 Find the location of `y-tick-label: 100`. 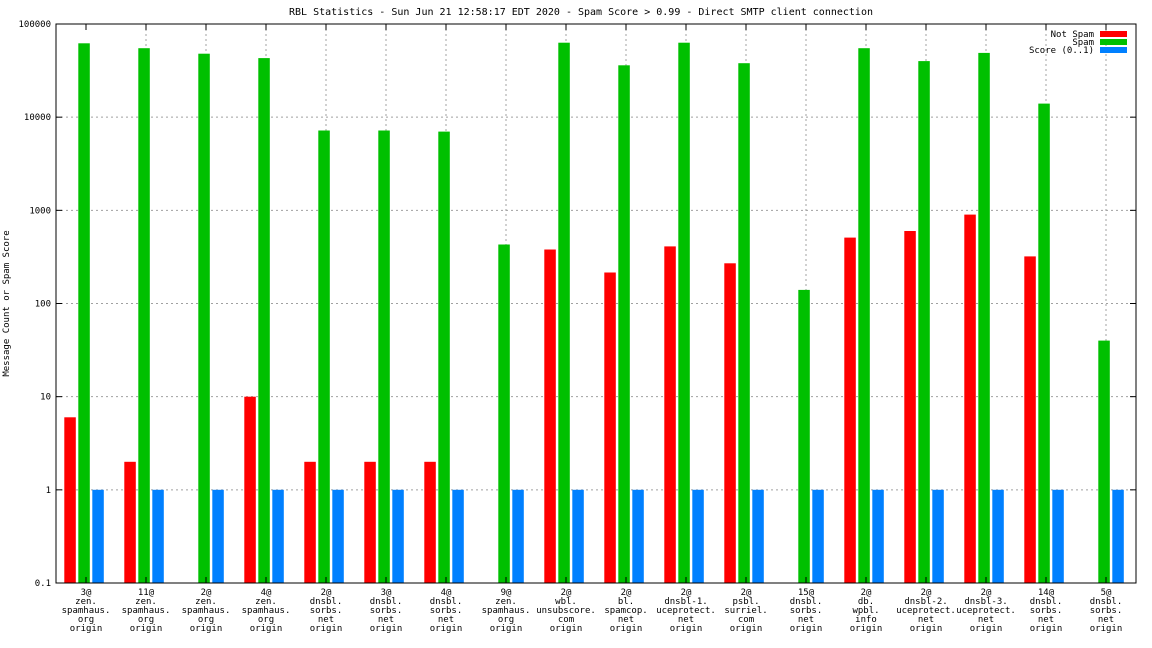

y-tick-label: 100 is located at coordinates (43, 305).